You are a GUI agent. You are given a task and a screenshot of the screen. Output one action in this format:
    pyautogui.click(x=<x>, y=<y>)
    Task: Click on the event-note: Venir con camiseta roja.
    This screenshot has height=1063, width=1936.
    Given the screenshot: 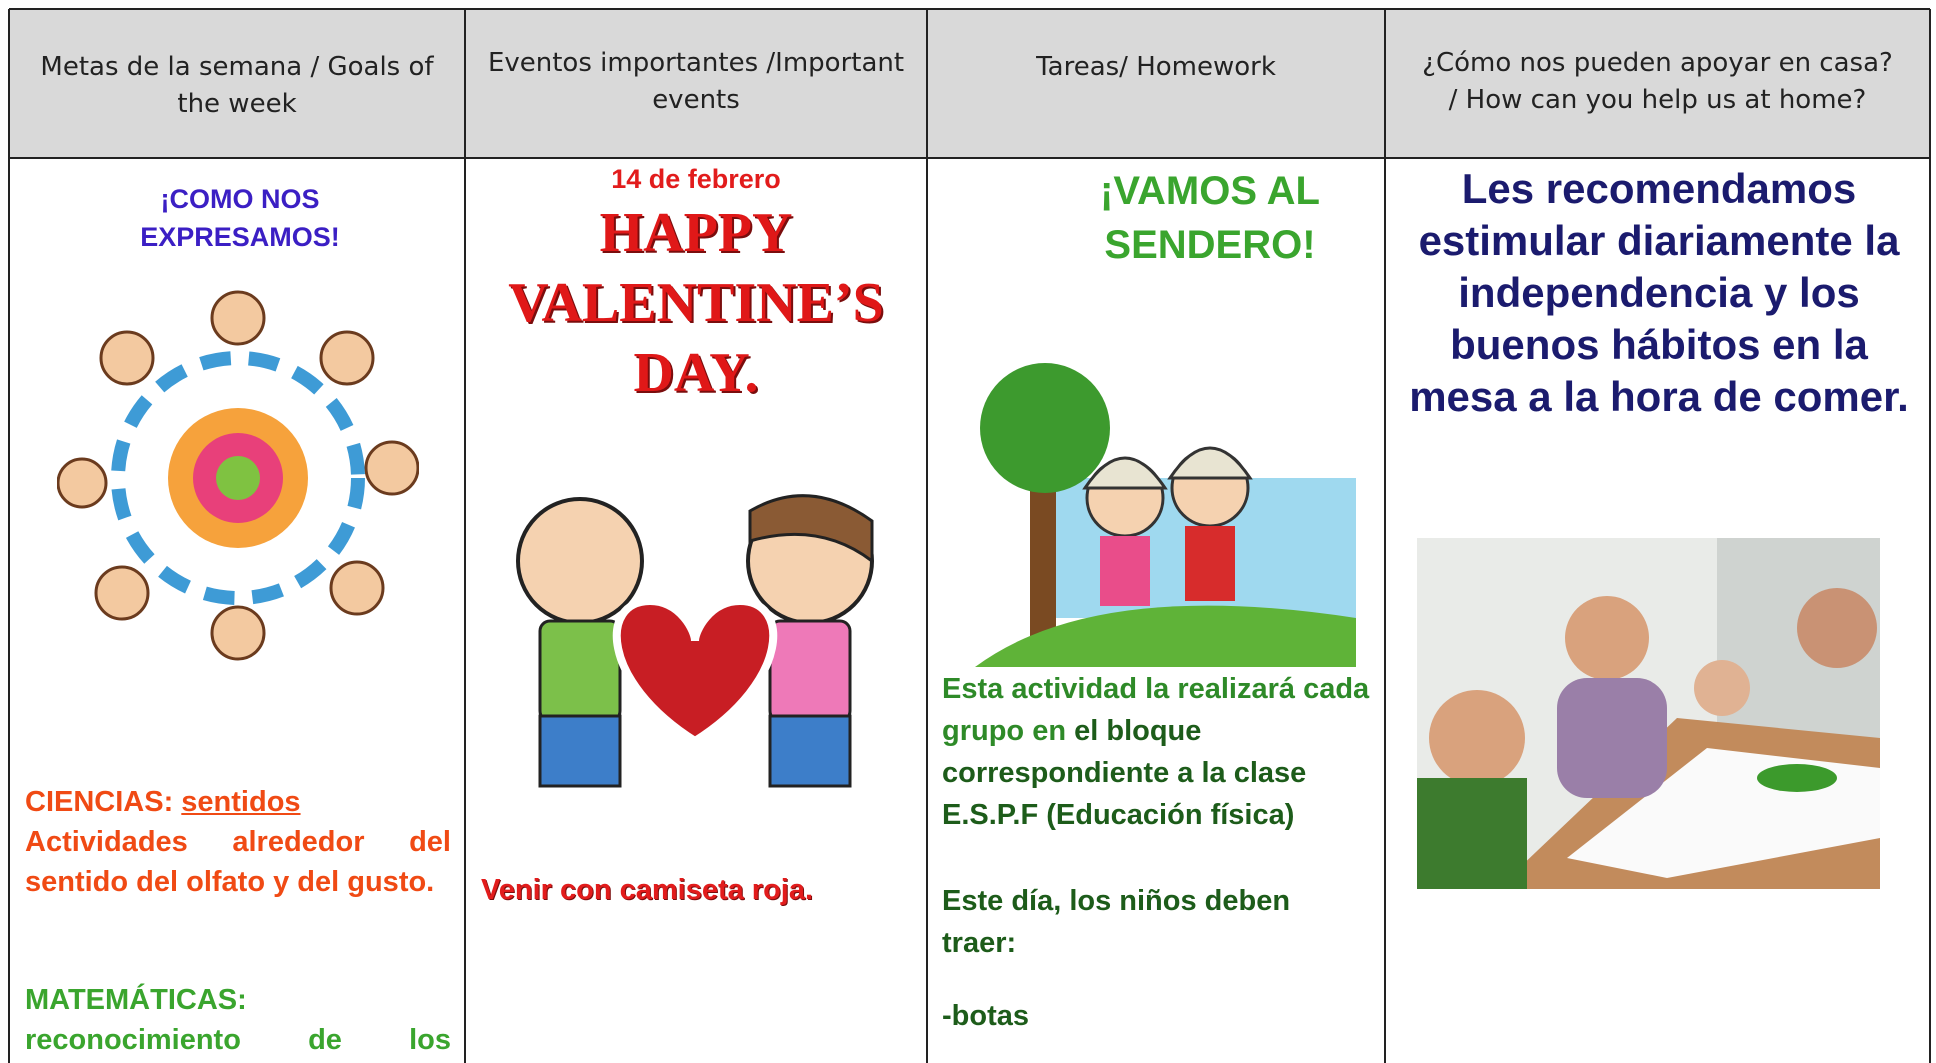 What is the action you would take?
    pyautogui.click(x=647, y=890)
    